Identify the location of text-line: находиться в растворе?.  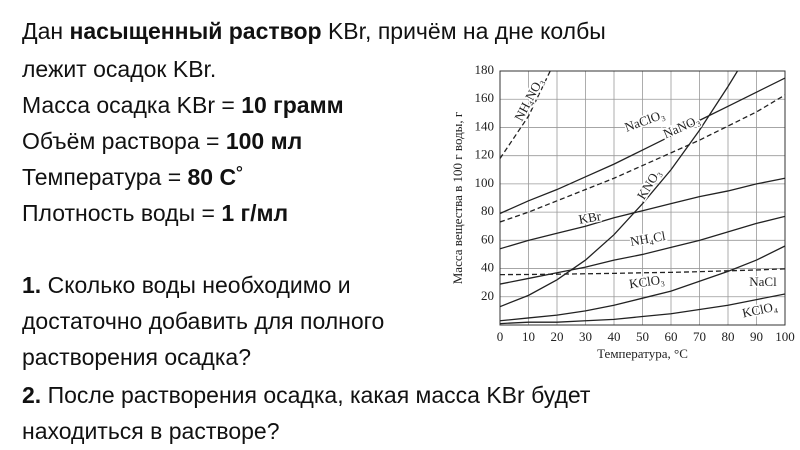
(151, 431).